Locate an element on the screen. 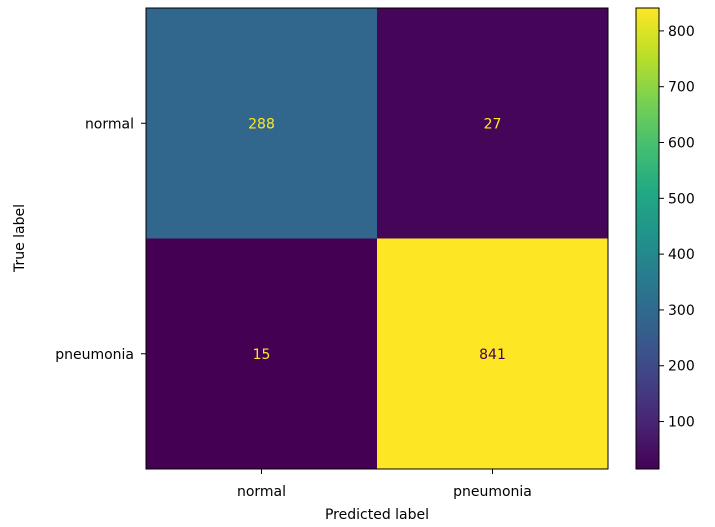 The width and height of the screenshot is (715, 527). y-axis-label: True label is located at coordinates (20, 238).